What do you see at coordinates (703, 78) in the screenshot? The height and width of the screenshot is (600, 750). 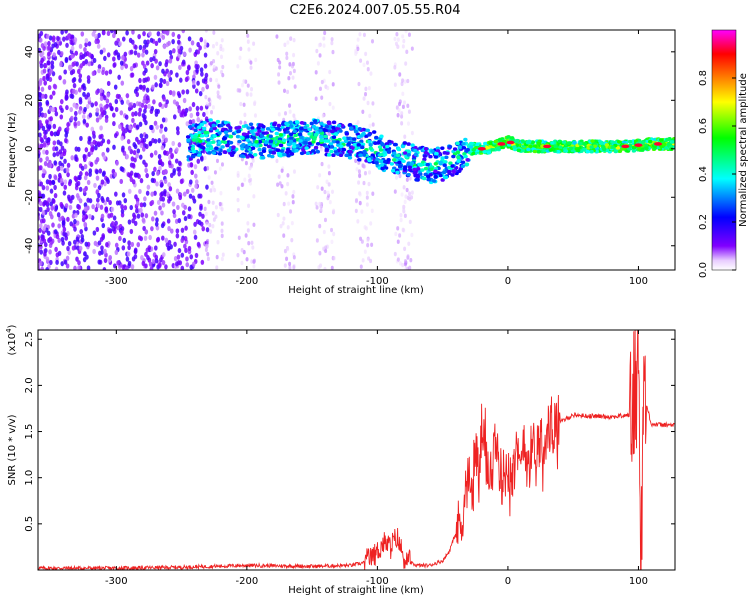 I see `colorbar-tick-label: 0.8` at bounding box center [703, 78].